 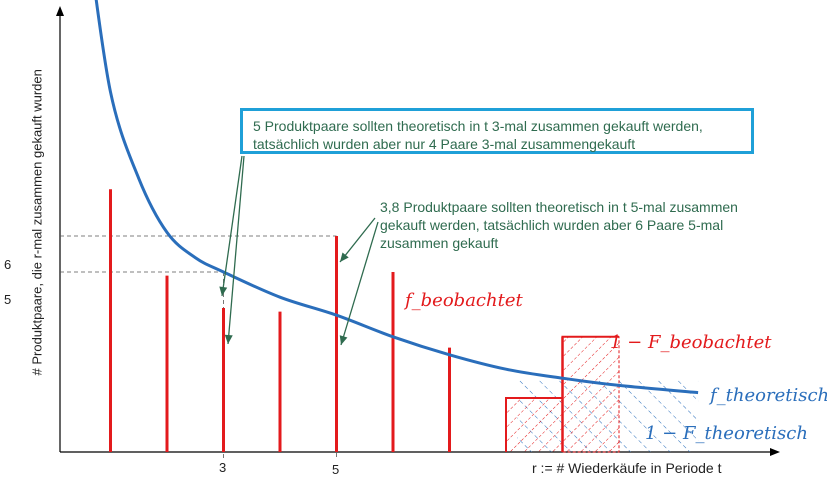 What do you see at coordinates (8, 264) in the screenshot?
I see `y-tick-6: 6` at bounding box center [8, 264].